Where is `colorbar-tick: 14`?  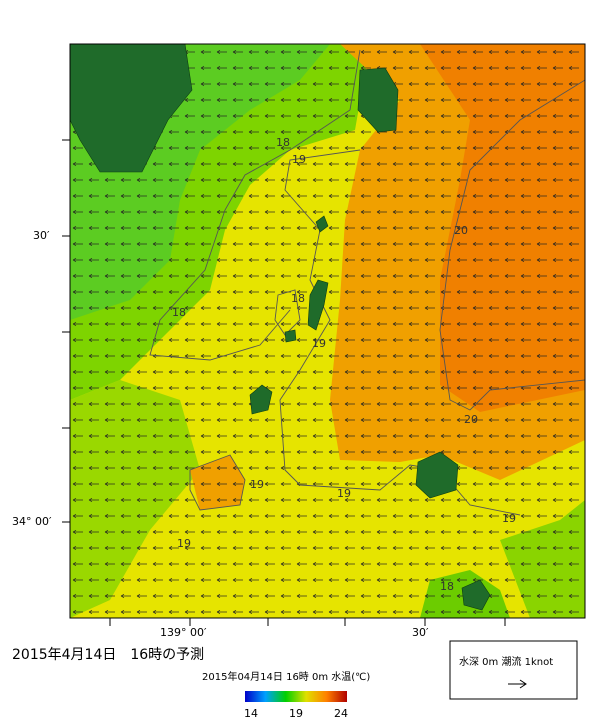 colorbar-tick: 14 is located at coordinates (251, 713).